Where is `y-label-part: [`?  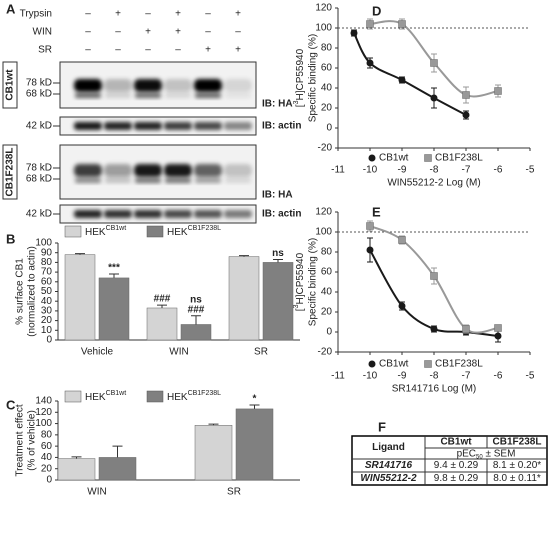
y-label-part: [ is located at coordinates (300, 309).